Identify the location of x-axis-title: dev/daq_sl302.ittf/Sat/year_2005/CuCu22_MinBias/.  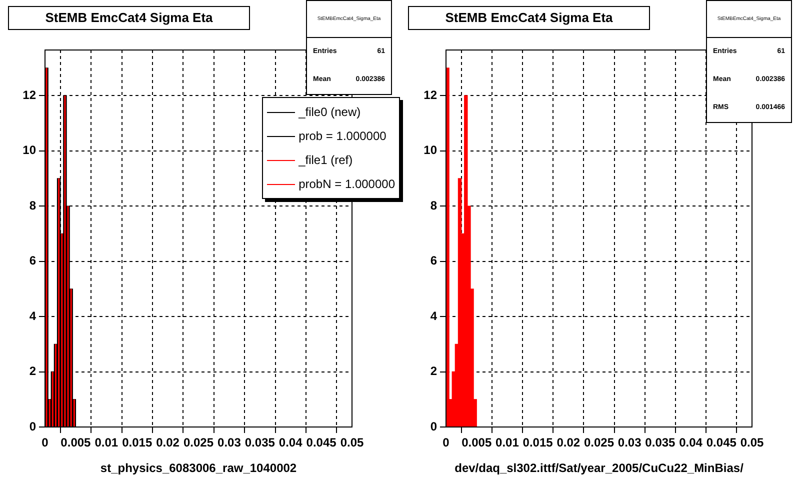
(599, 468).